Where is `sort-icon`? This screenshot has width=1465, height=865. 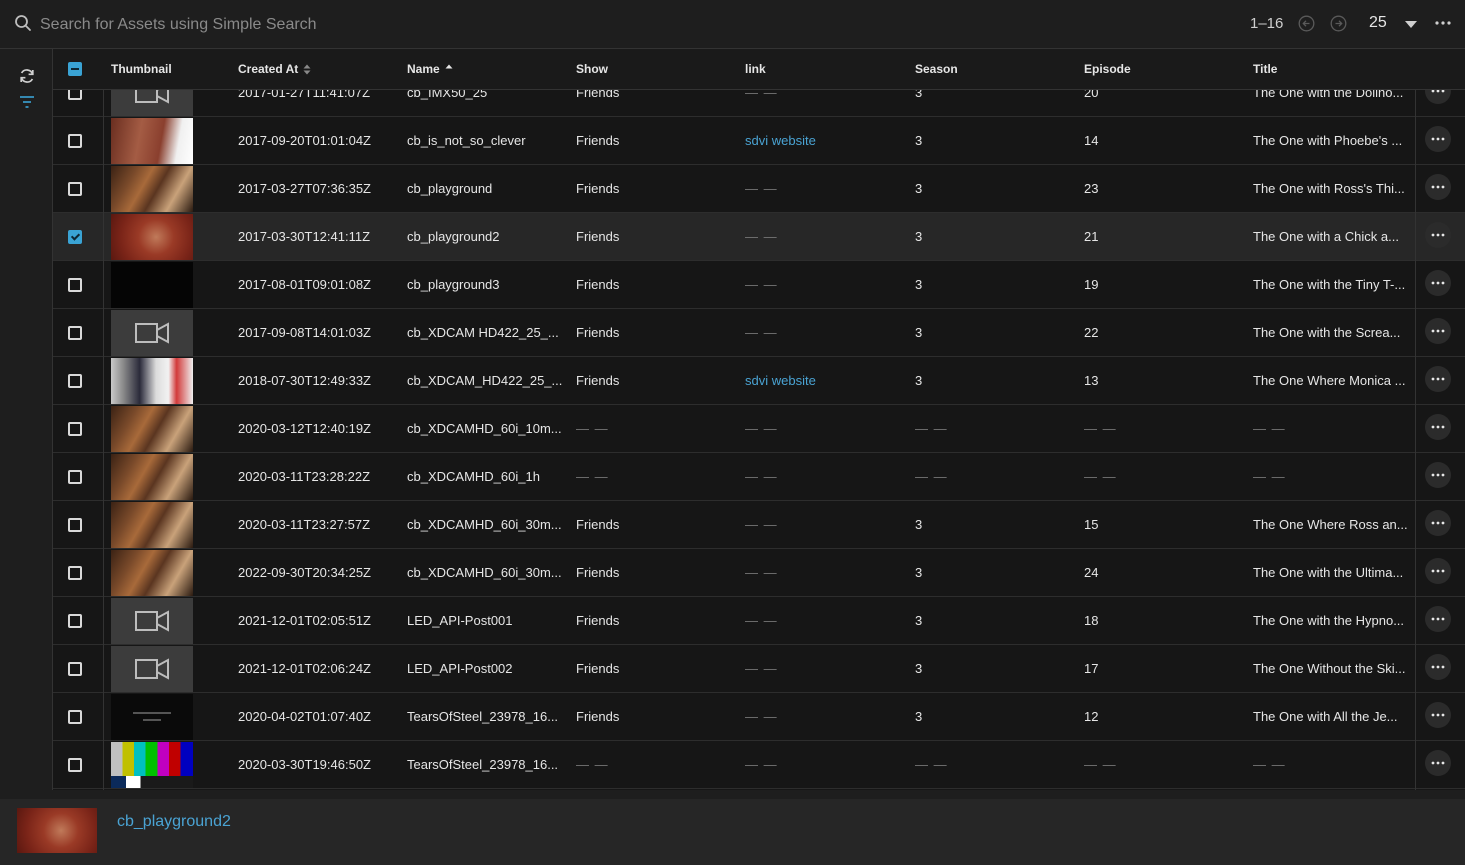 sort-icon is located at coordinates (307, 69).